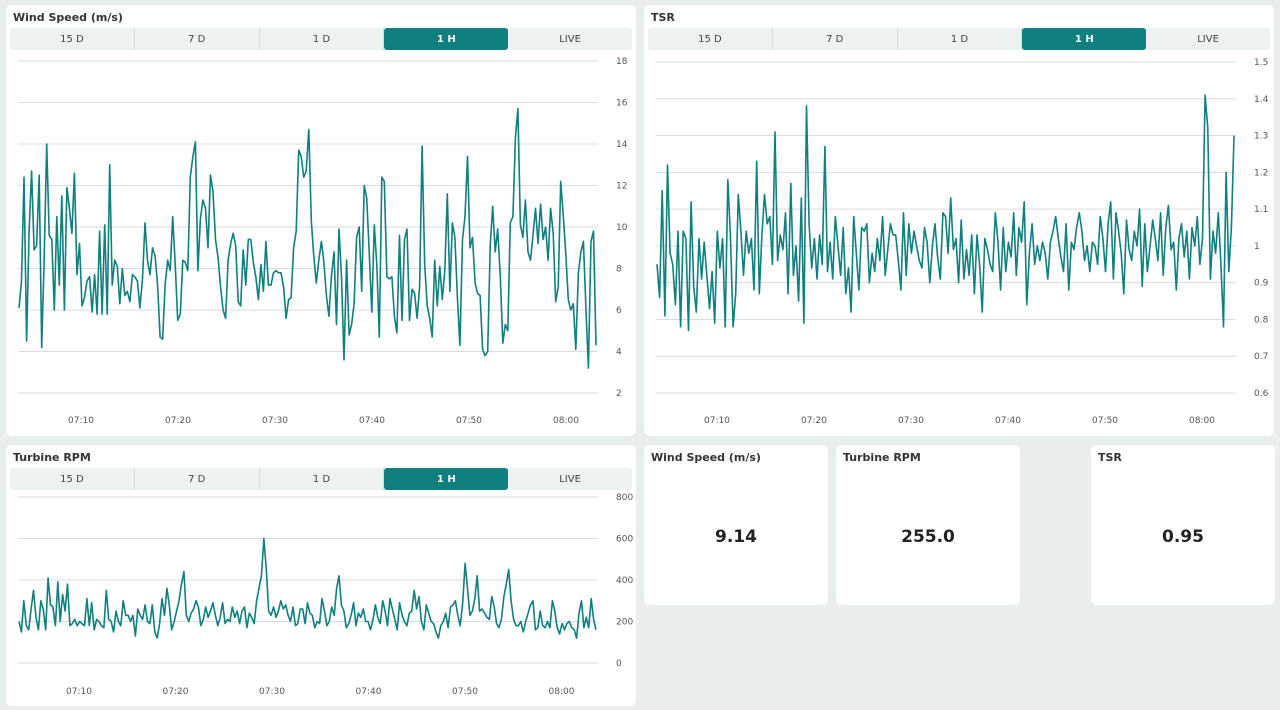 Image resolution: width=1280 pixels, height=710 pixels. What do you see at coordinates (624, 498) in the screenshot?
I see `y-tick-label: 800` at bounding box center [624, 498].